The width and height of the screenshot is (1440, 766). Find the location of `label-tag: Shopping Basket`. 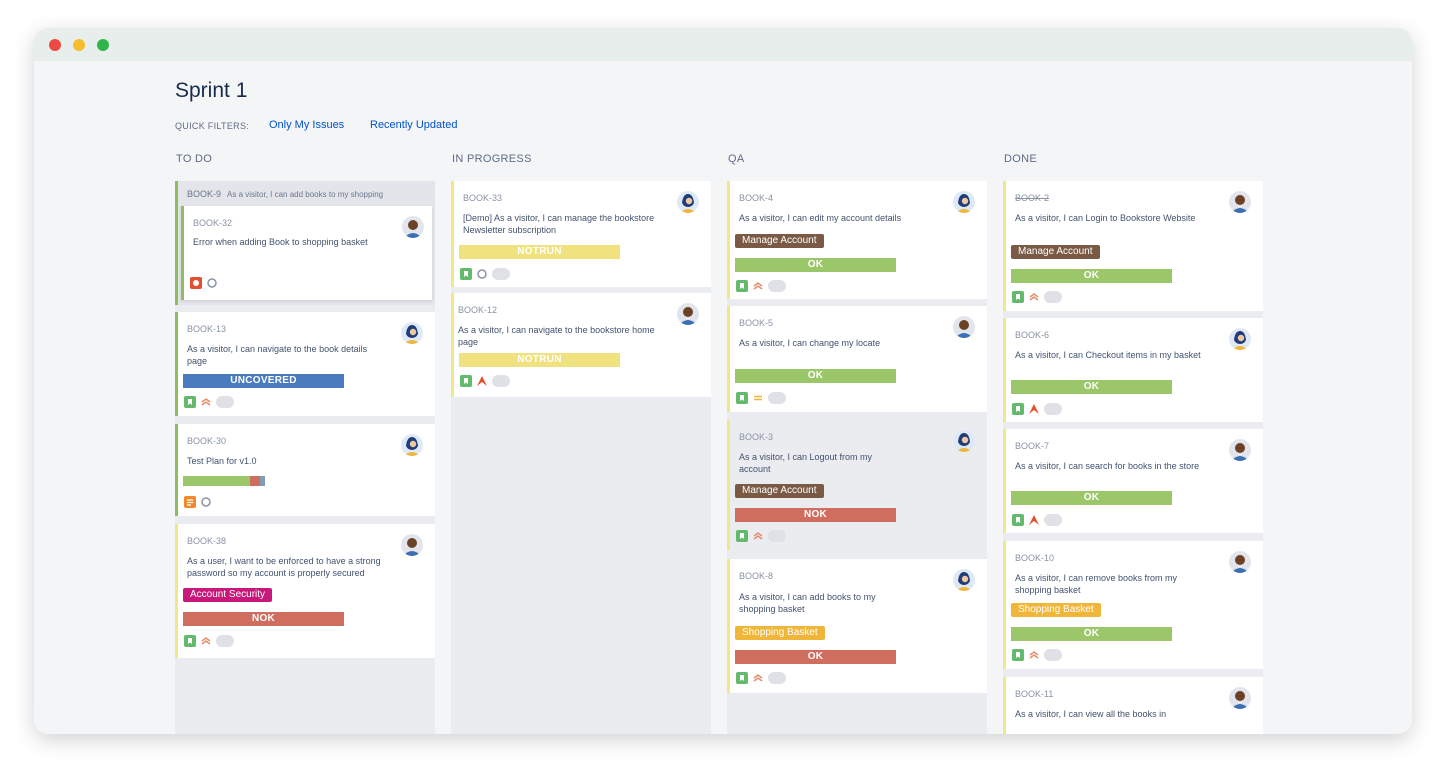

label-tag: Shopping Basket is located at coordinates (1056, 610).